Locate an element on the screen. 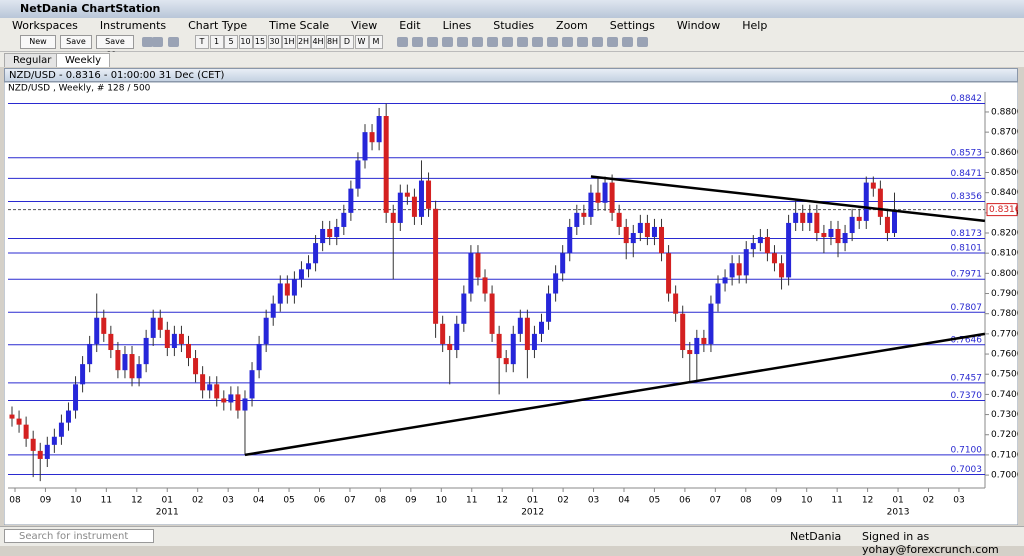  year-label: 2012 is located at coordinates (532, 513).